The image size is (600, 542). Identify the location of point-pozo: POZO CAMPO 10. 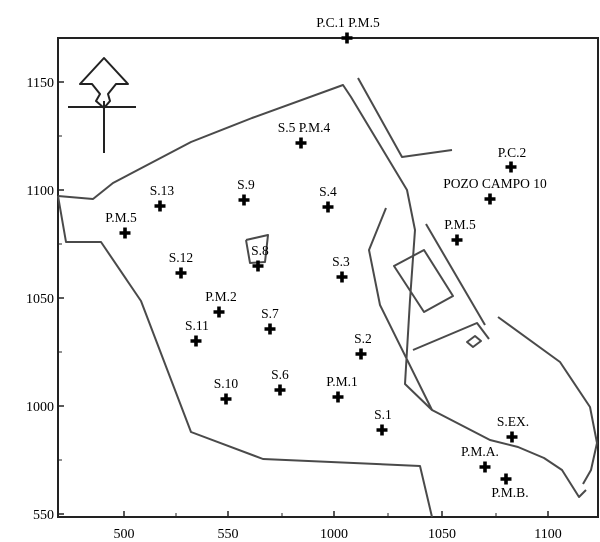
(495, 190).